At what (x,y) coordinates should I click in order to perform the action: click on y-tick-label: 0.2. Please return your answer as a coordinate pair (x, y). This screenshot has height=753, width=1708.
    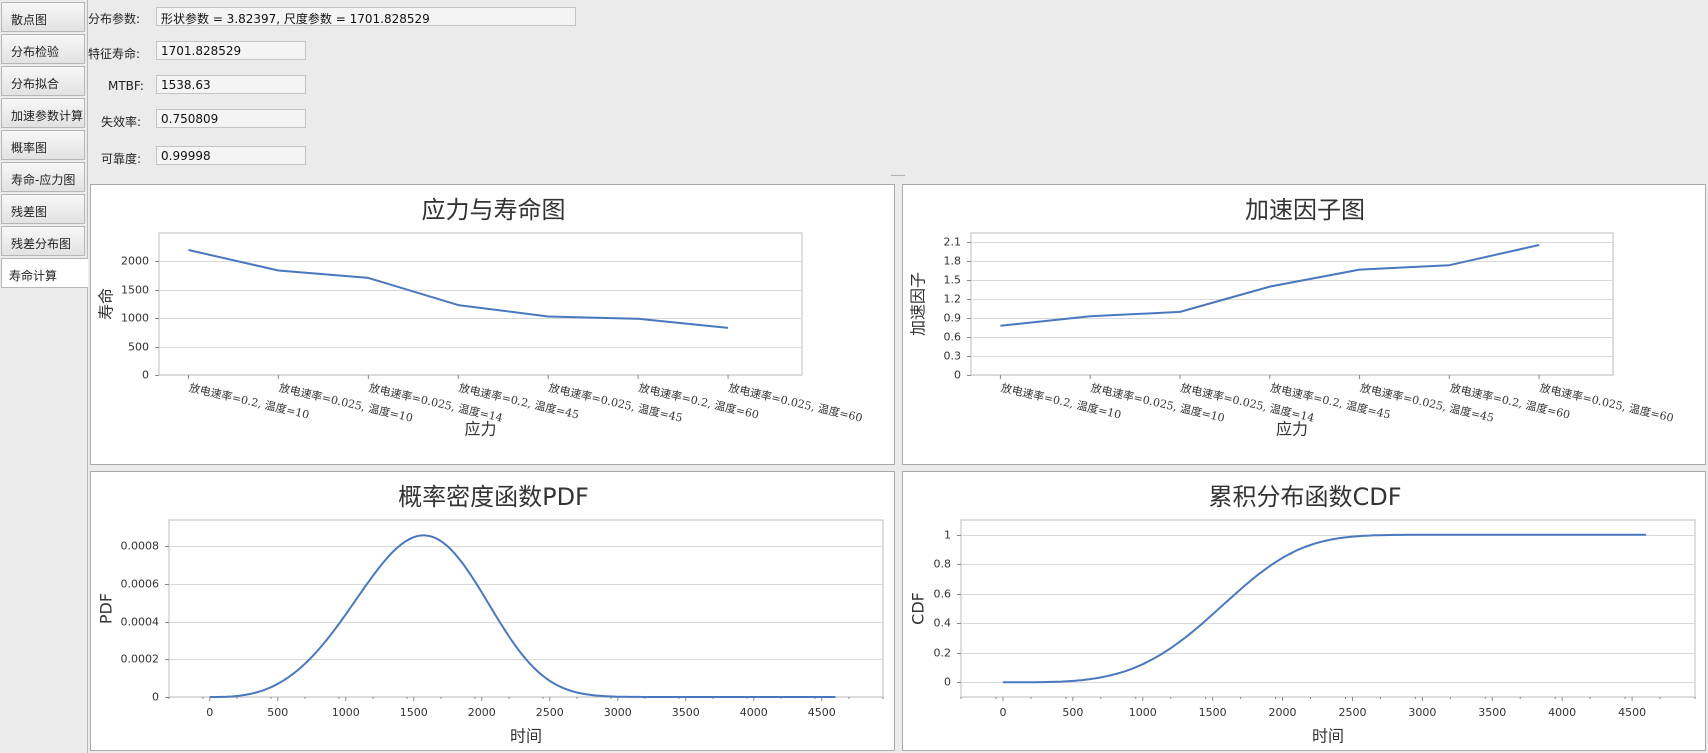
    Looking at the image, I should click on (943, 653).